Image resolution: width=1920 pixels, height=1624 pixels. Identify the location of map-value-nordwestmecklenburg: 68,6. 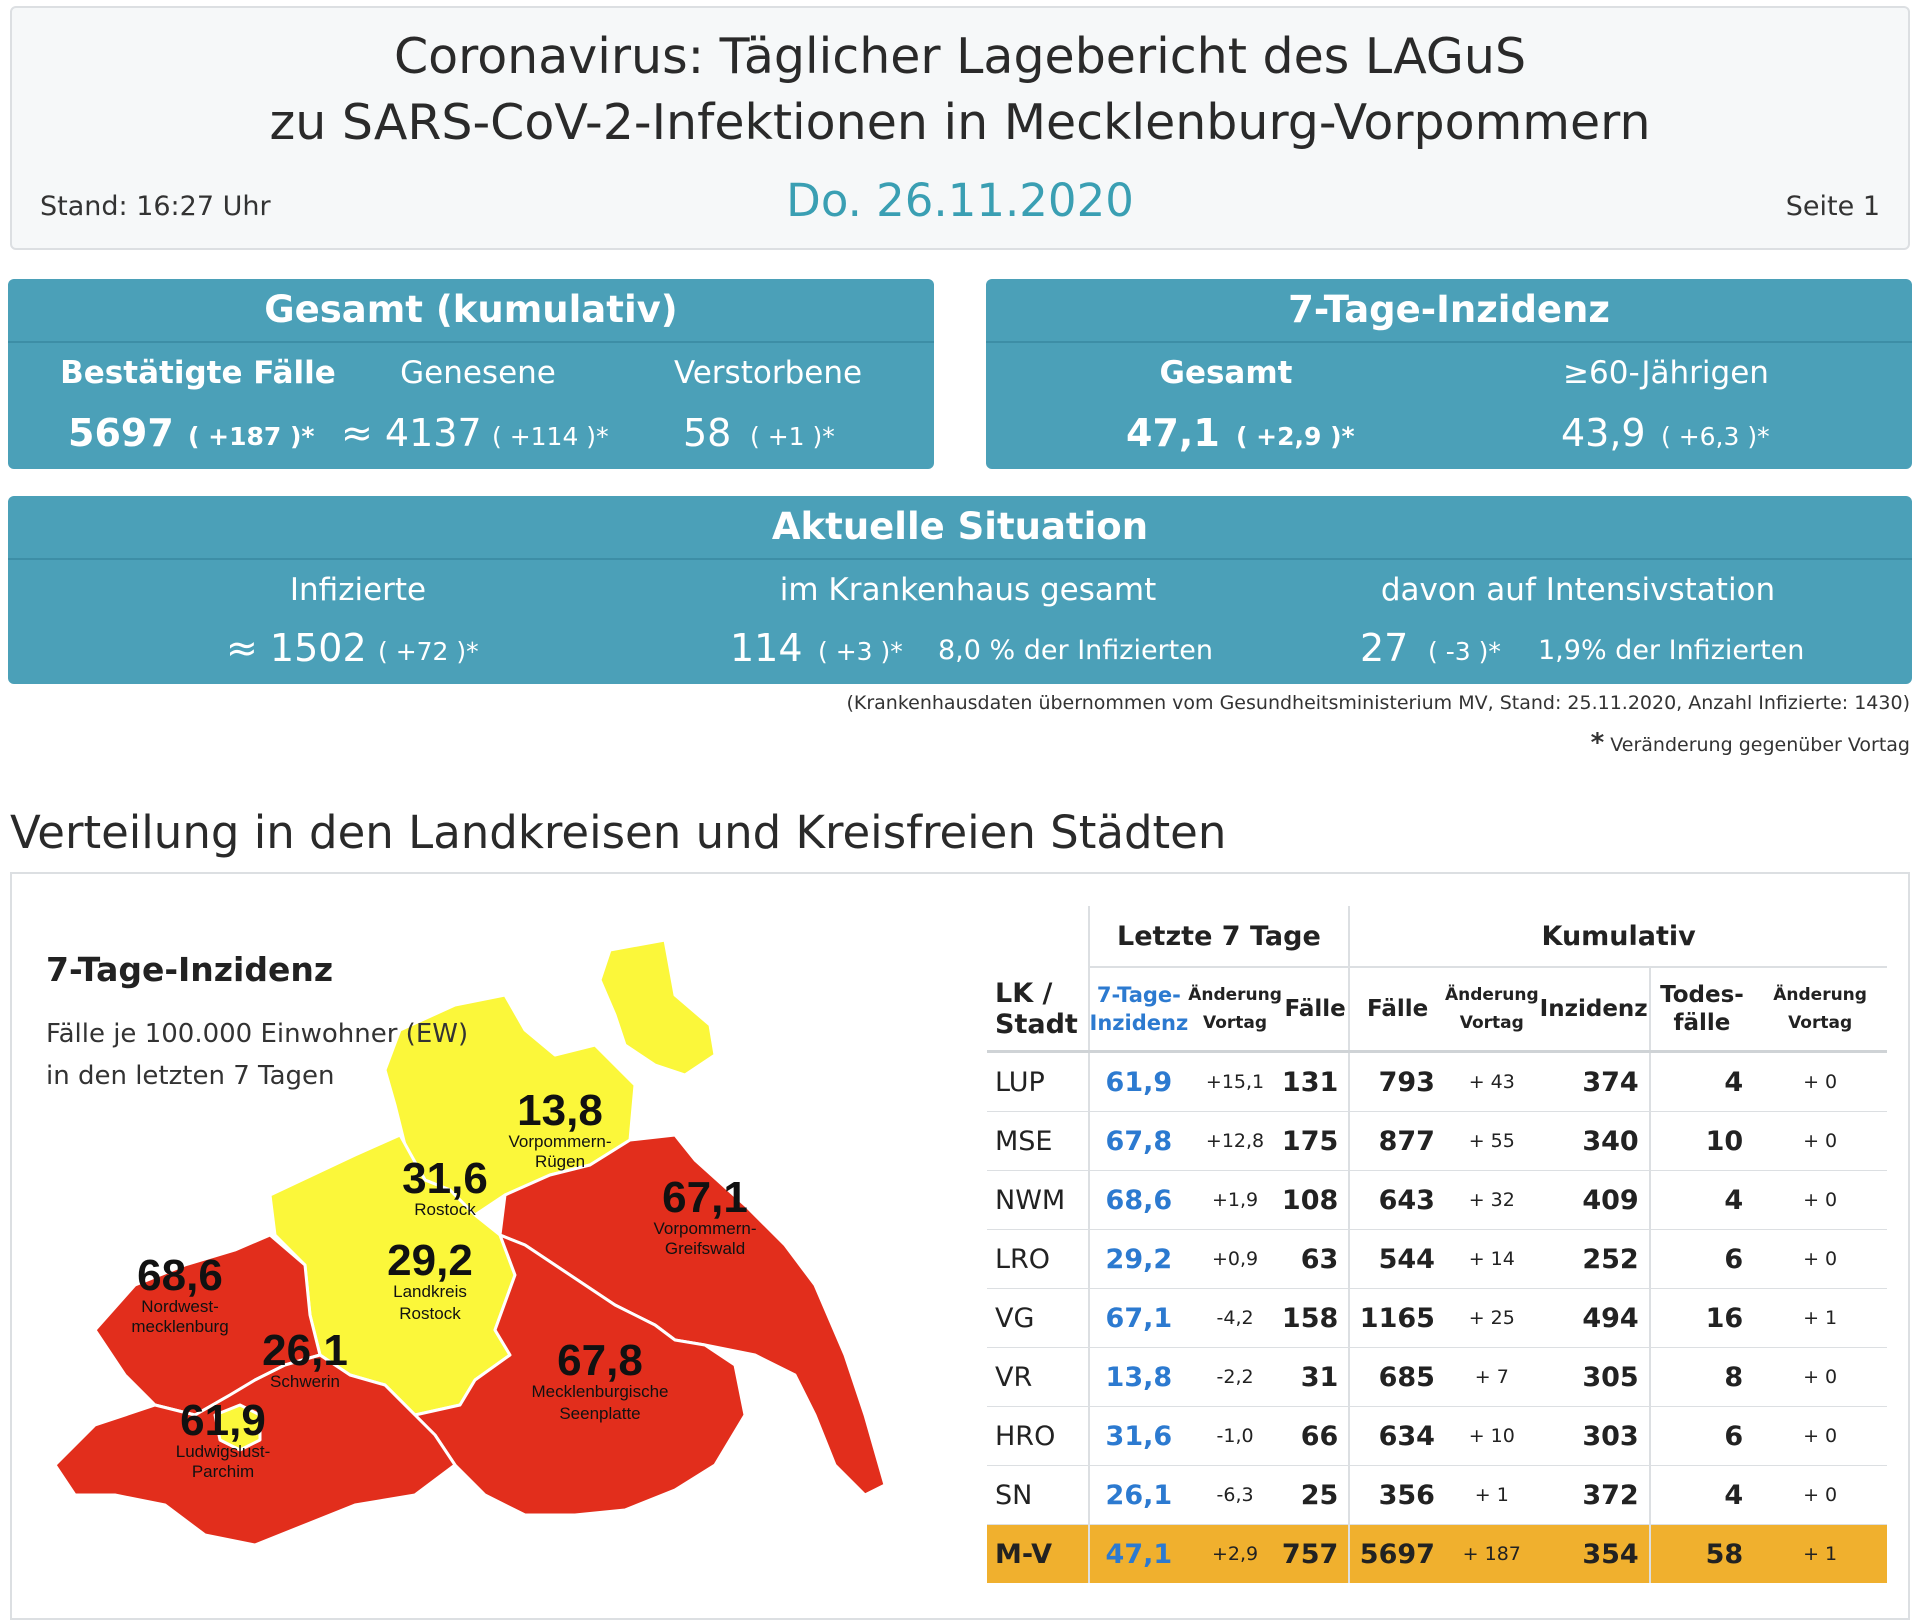
(180, 1275).